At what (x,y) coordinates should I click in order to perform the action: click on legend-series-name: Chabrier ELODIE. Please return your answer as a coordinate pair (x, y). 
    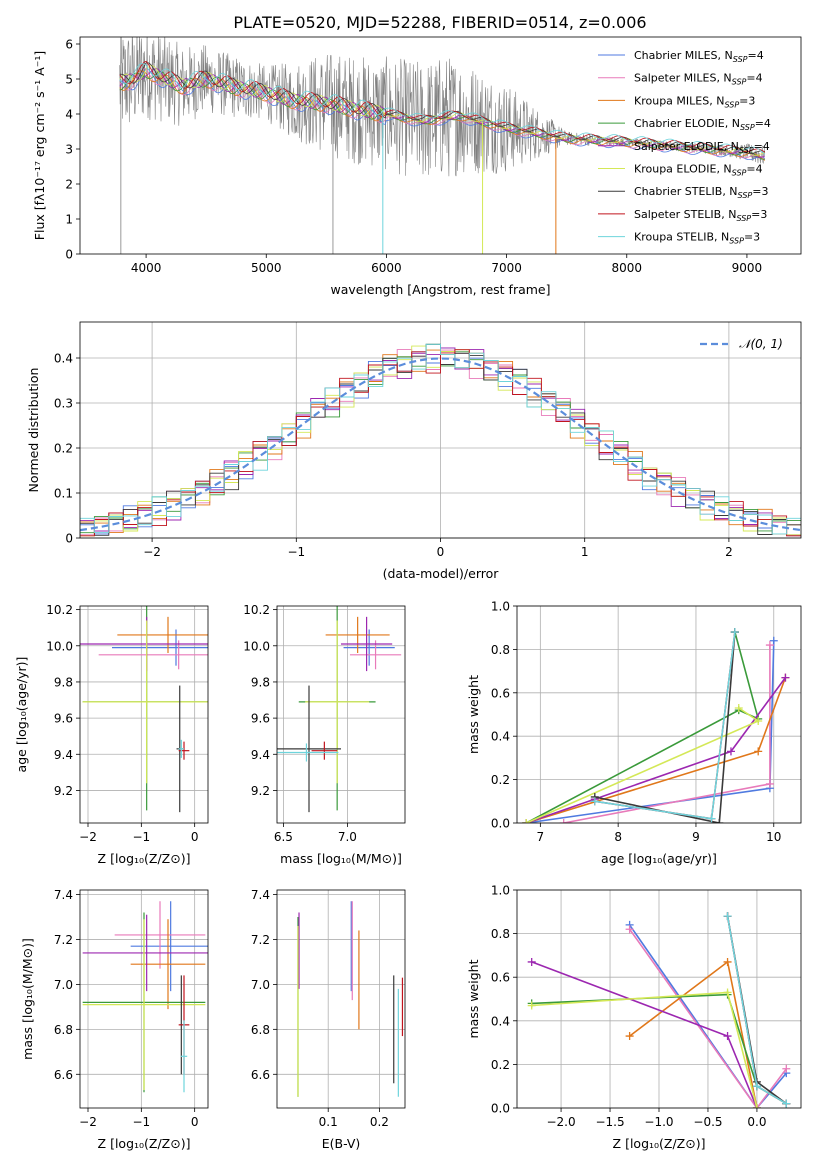
    Looking at the image, I should click on (679, 123).